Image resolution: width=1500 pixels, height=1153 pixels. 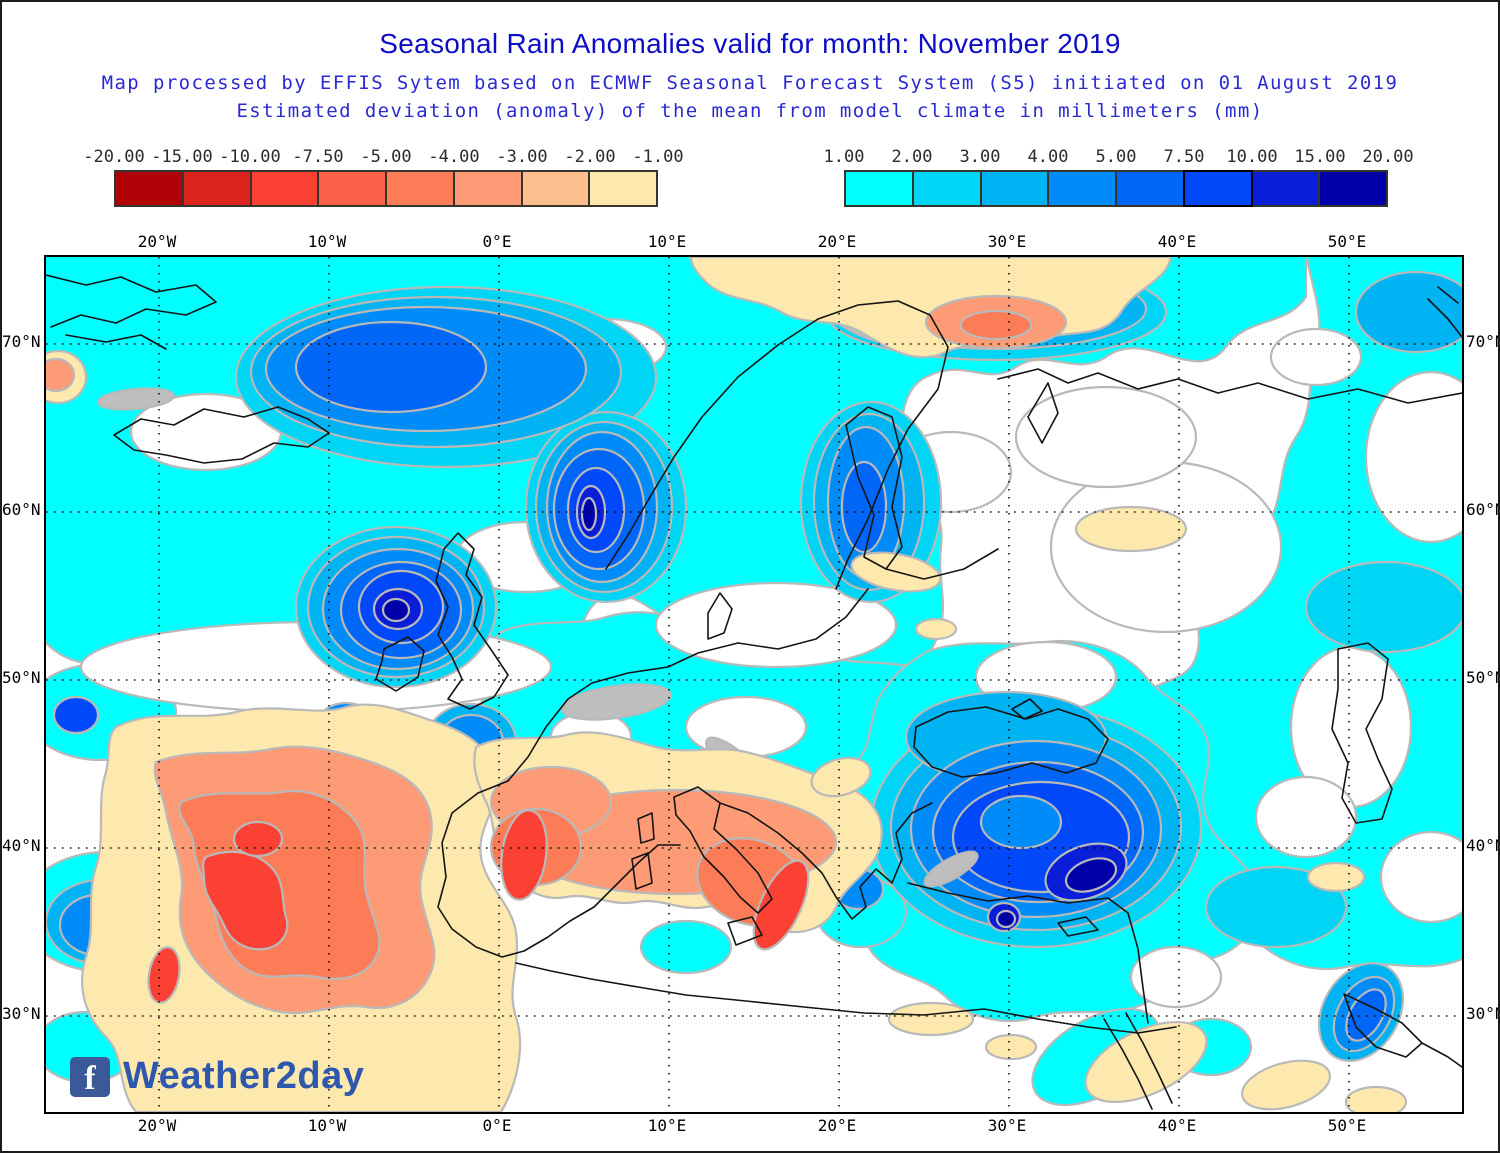 I want to click on legend-positive-tick-label: 7.50, so click(x=1184, y=157).